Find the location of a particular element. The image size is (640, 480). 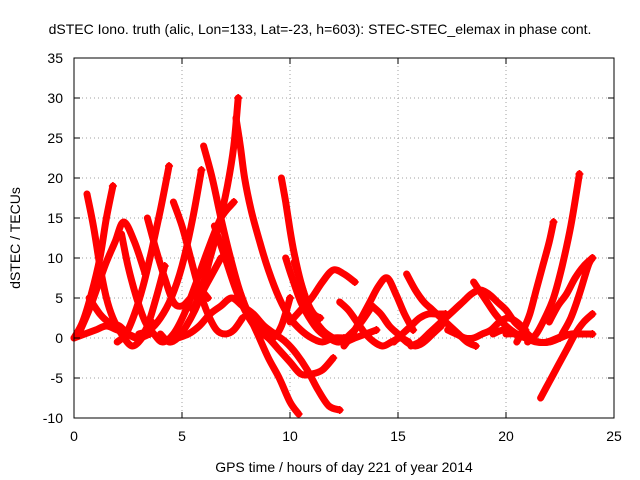

y-tick-label: 25 is located at coordinates (55, 138).